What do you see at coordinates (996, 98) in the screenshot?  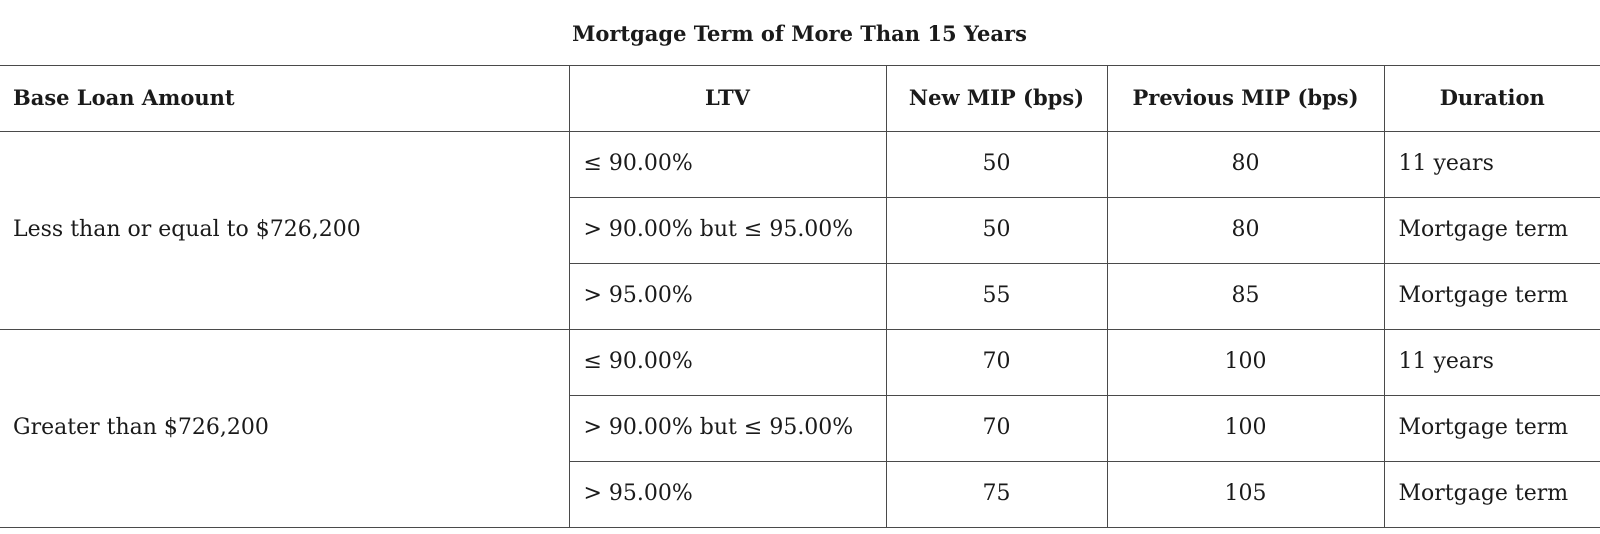 I see `header-new-mip: New MIP (bps)` at bounding box center [996, 98].